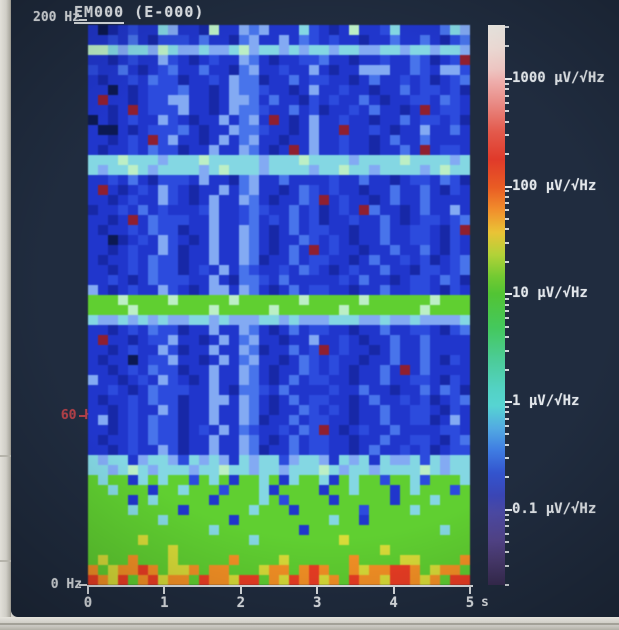  I want to click on colorbar-major-tick, so click(508, 401).